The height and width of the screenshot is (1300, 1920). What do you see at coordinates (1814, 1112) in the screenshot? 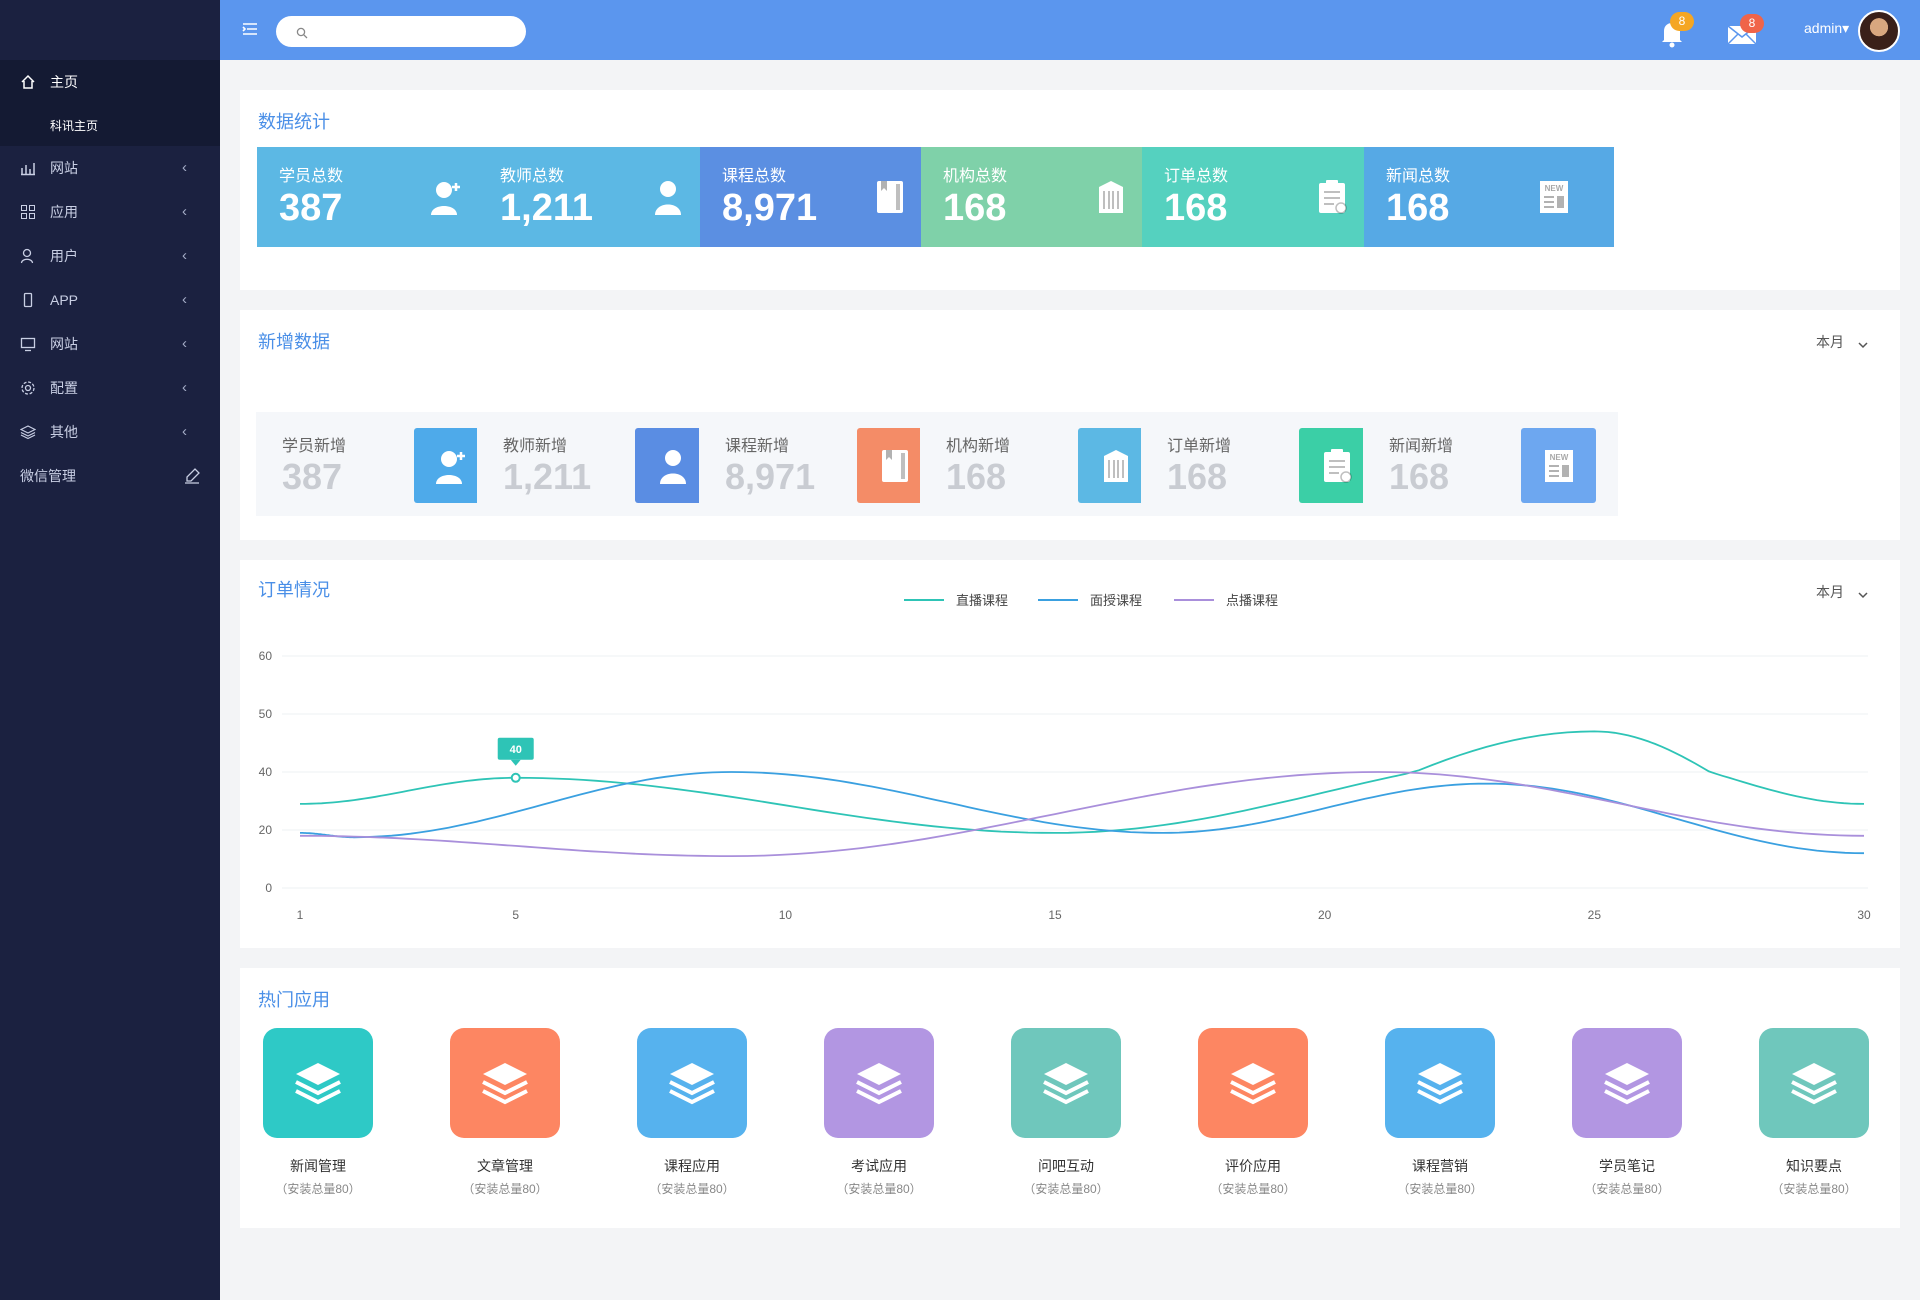
I see `app-item: 知识要点 （安装总量80）` at bounding box center [1814, 1112].